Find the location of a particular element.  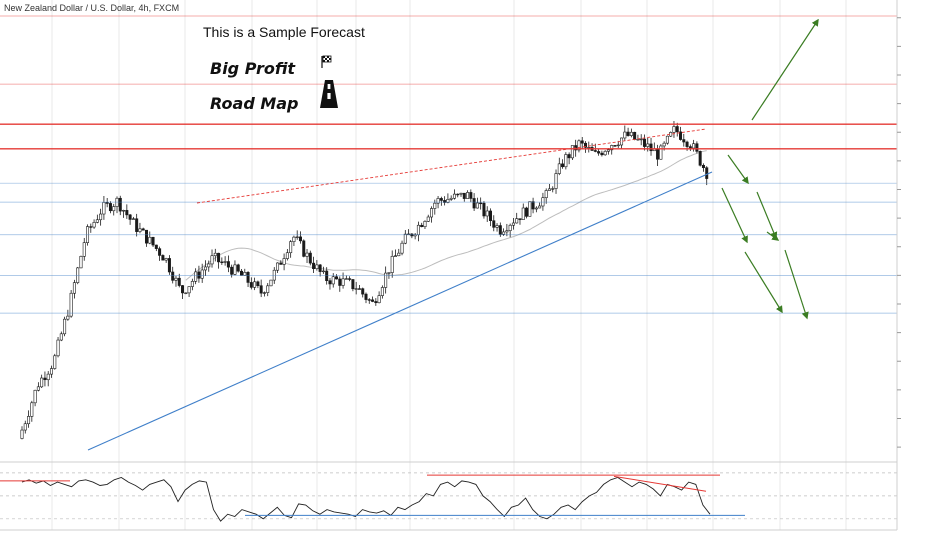

oscillator-red-divergence is located at coordinates (660, 483).